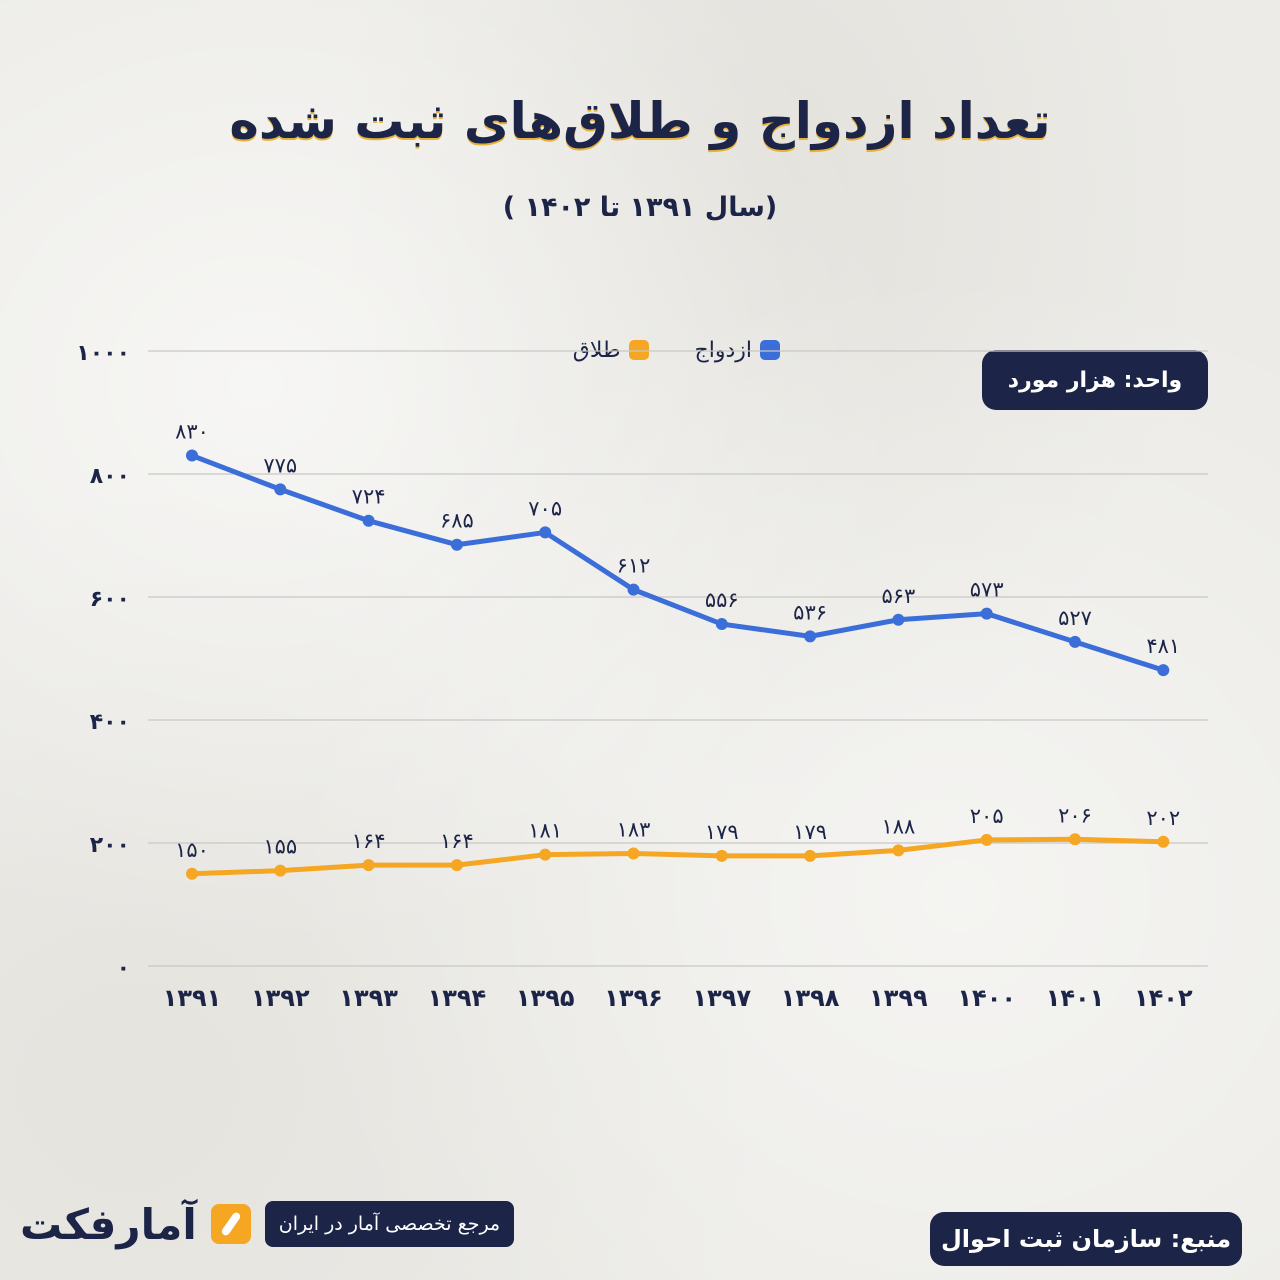  Describe the element at coordinates (545, 831) in the screenshot. I see `data-label-divorce-4: ۱۸۱` at that location.